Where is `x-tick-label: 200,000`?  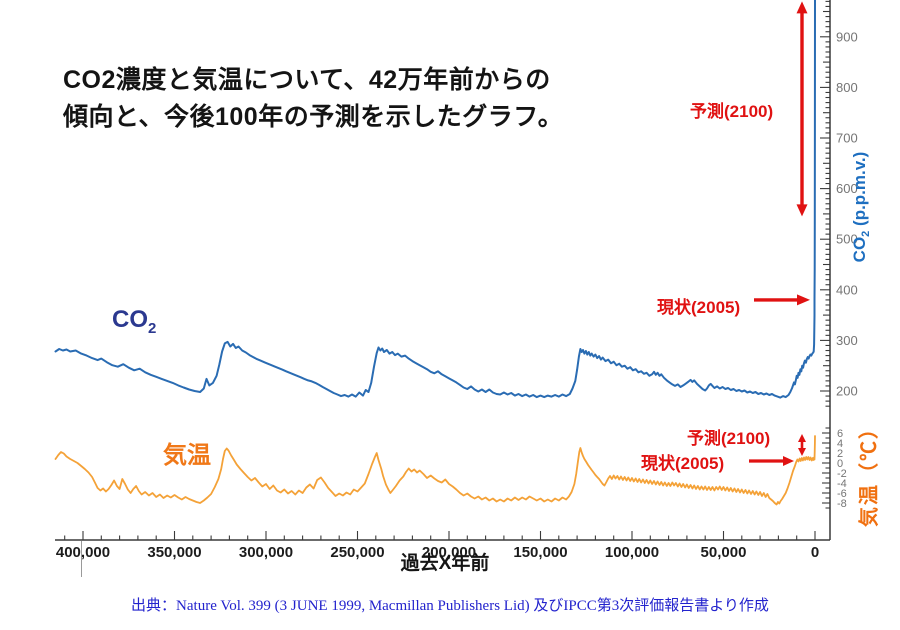 x-tick-label: 200,000 is located at coordinates (449, 552).